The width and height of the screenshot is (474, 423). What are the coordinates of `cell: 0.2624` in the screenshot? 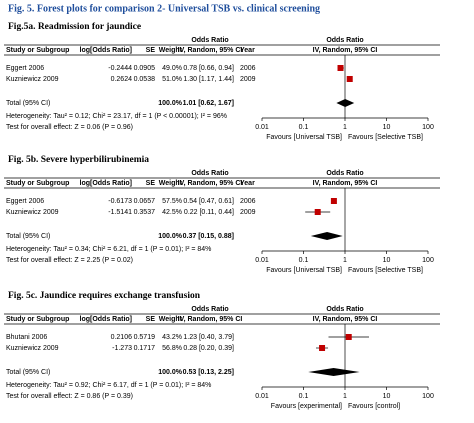 It's located at (122, 79).